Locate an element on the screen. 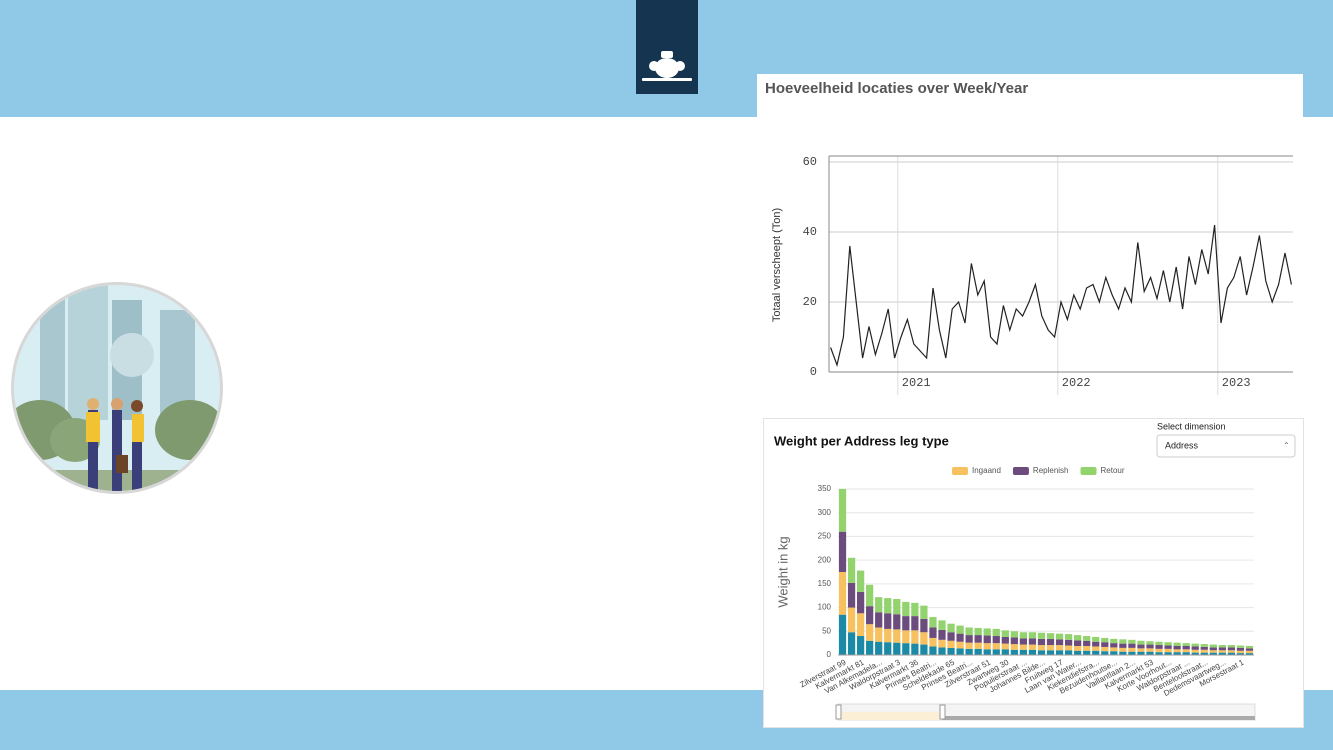 This screenshot has height=750, width=1333. y-tick-label: 350 is located at coordinates (825, 488).